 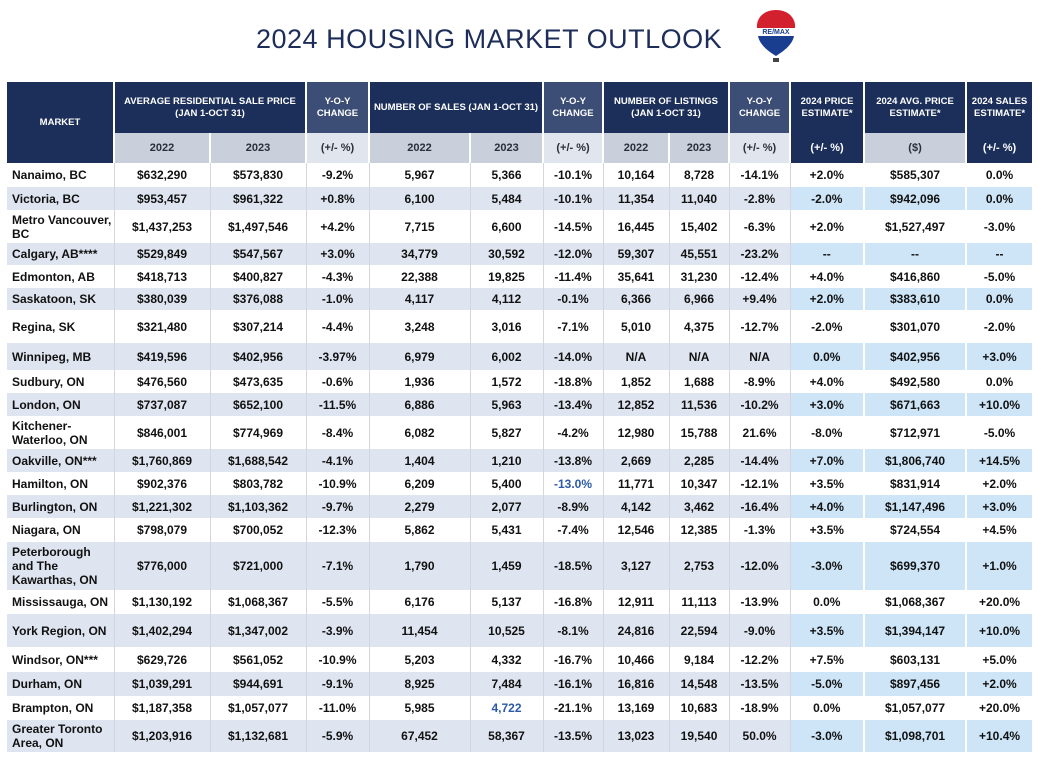 I want to click on table-cell: -18.8%, so click(x=573, y=381).